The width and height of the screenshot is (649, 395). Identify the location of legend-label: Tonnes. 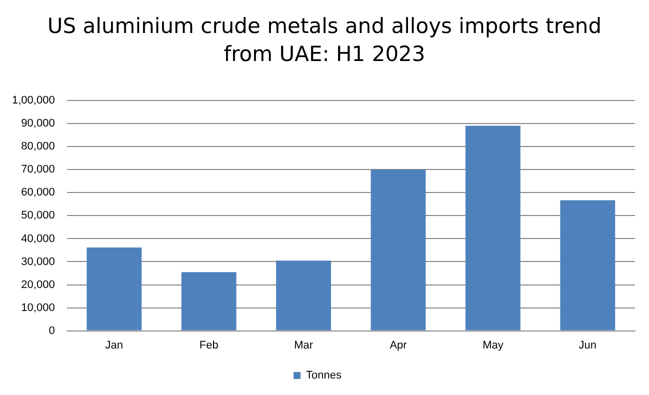
(324, 376).